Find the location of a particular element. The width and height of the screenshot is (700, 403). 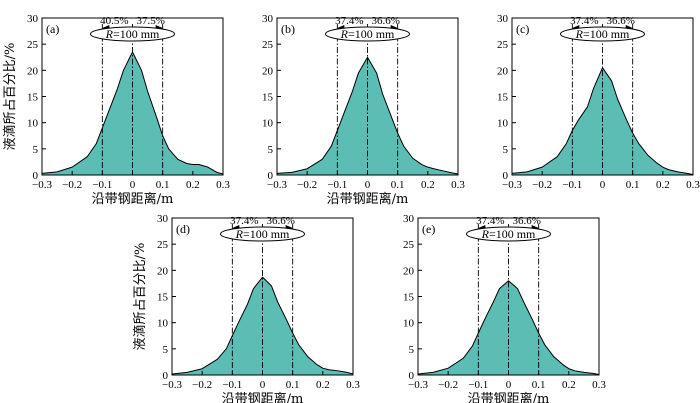

chart-a-xtick-label-4: 0.1 is located at coordinates (163, 185).